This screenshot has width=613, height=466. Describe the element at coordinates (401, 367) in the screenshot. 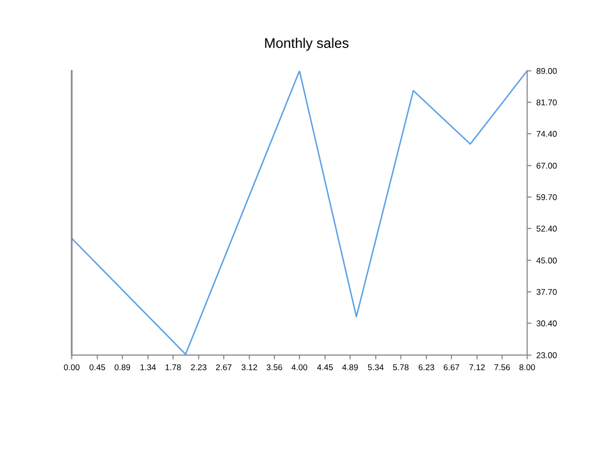

I see `x-tick-label: 5.78` at that location.